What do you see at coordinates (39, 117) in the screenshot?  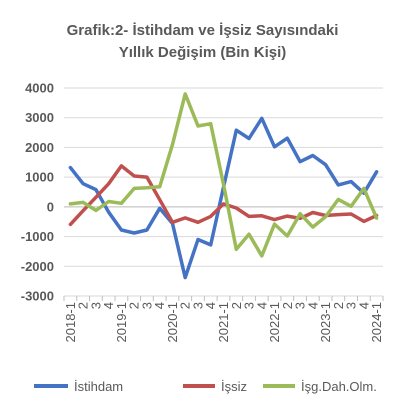 I see `y-tick-label: 3000` at bounding box center [39, 117].